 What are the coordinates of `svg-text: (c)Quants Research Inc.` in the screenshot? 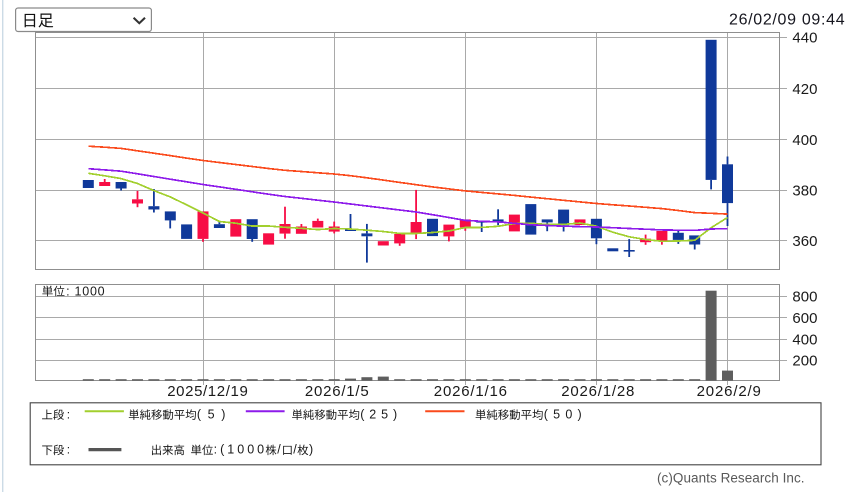 It's located at (731, 478).